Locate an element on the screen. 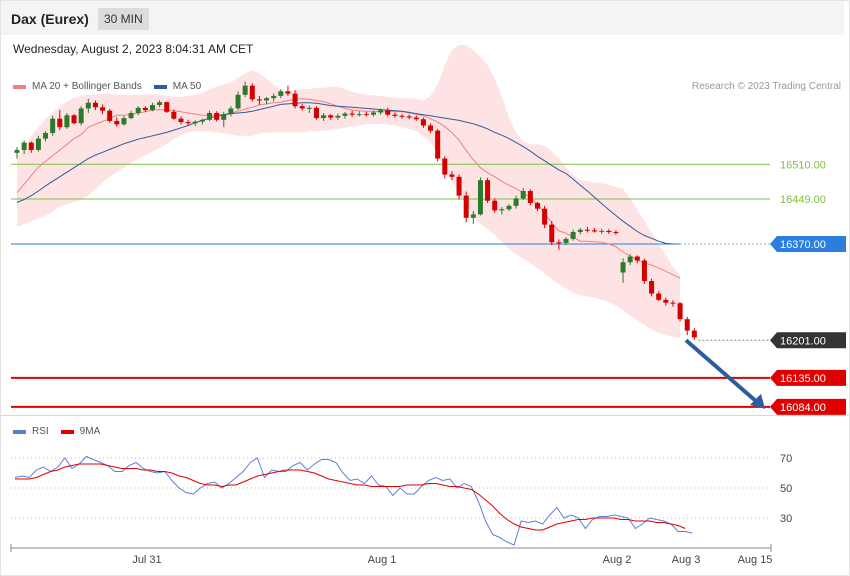 Image resolution: width=850 pixels, height=576 pixels. legend-label-ma20-bb: MA 20 + Bollinger Bands is located at coordinates (87, 86).